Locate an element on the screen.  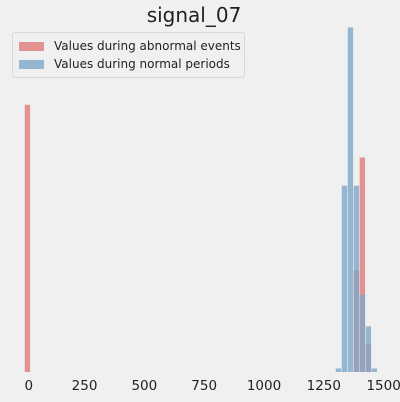
x-tick-label-1250: 1250 is located at coordinates (324, 386).